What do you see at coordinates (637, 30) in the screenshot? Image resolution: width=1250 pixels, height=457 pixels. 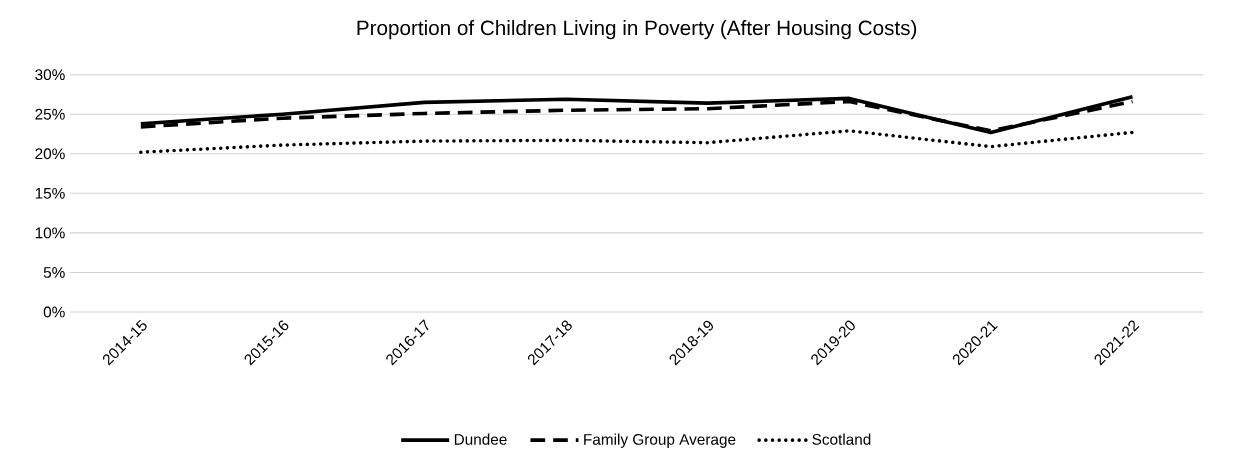 I see `chart-title: Proportion of Children Living in Poverty (After Housing Costs)` at bounding box center [637, 30].